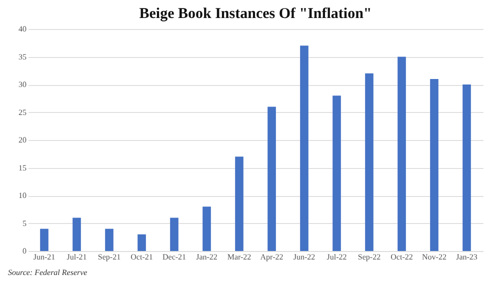 The width and height of the screenshot is (500, 306). I want to click on y-tick-label: 0, so click(24, 251).